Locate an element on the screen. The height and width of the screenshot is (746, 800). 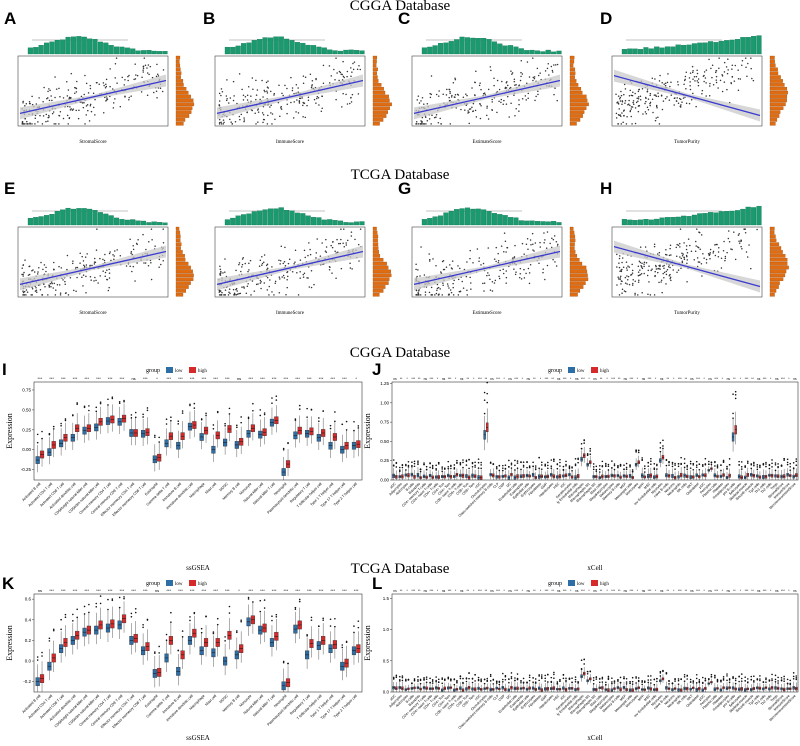
significance-mark: * is located at coordinates (638, 591).